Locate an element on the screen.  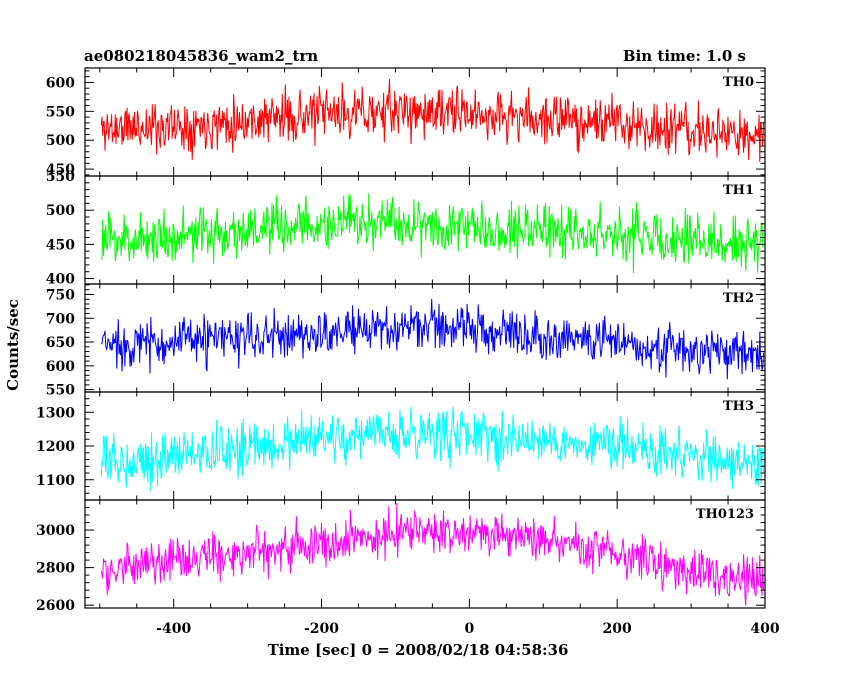
y-tick-label: 1200 is located at coordinates (55, 447).